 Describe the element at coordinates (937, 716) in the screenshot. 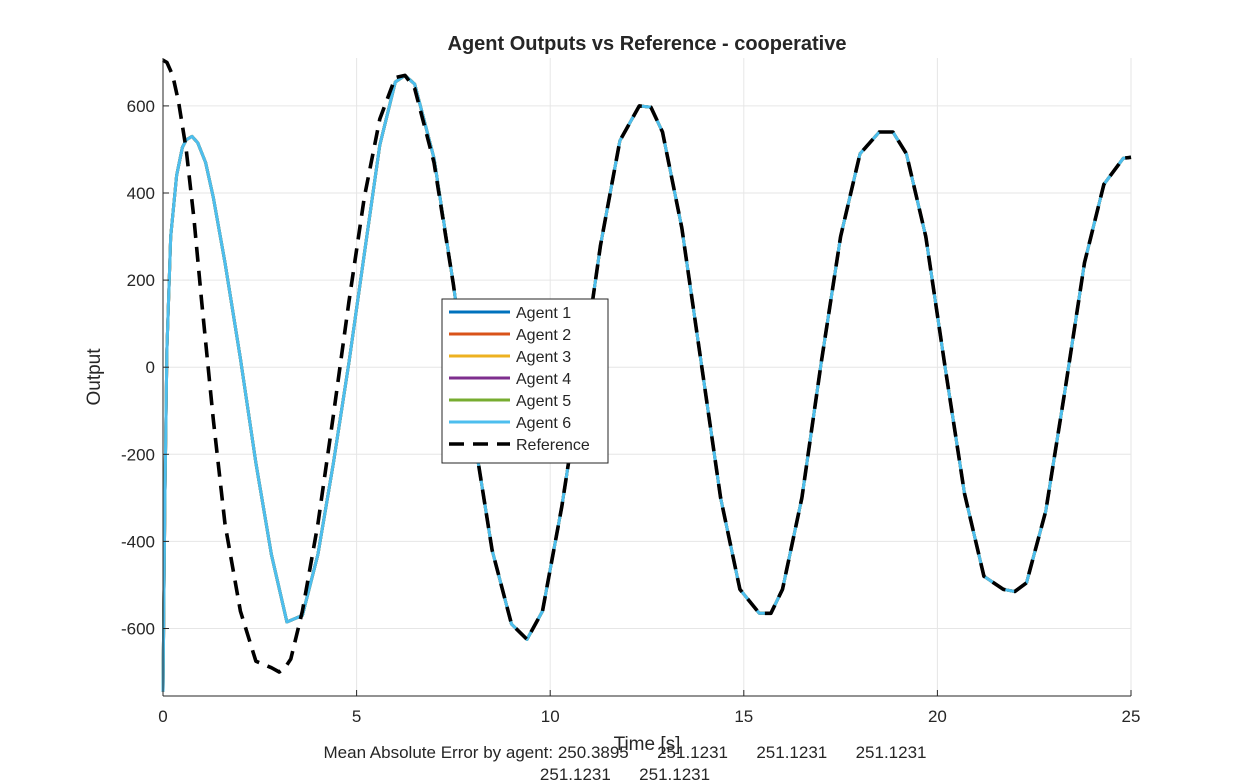

I see `x-tick-label: 20` at that location.